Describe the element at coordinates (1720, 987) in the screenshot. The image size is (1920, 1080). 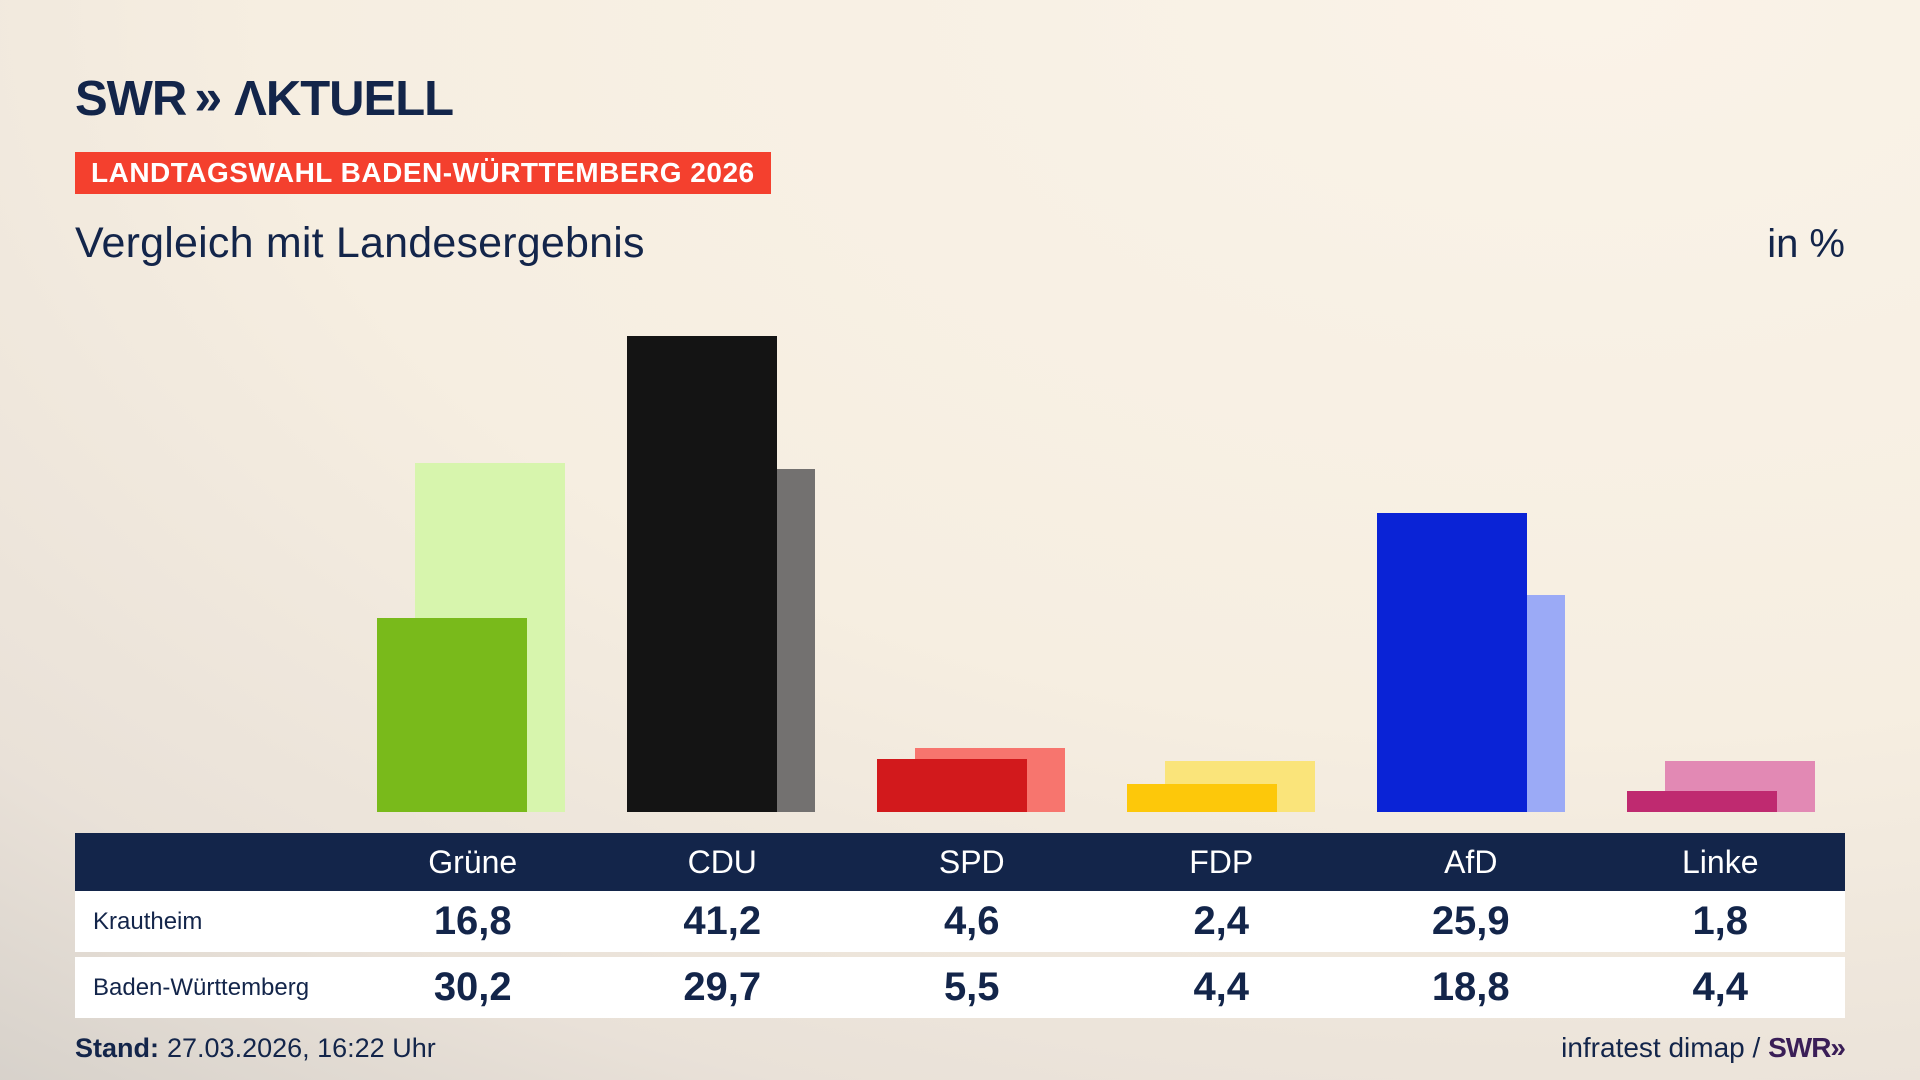
I see `value-land-linke: 4,4` at that location.